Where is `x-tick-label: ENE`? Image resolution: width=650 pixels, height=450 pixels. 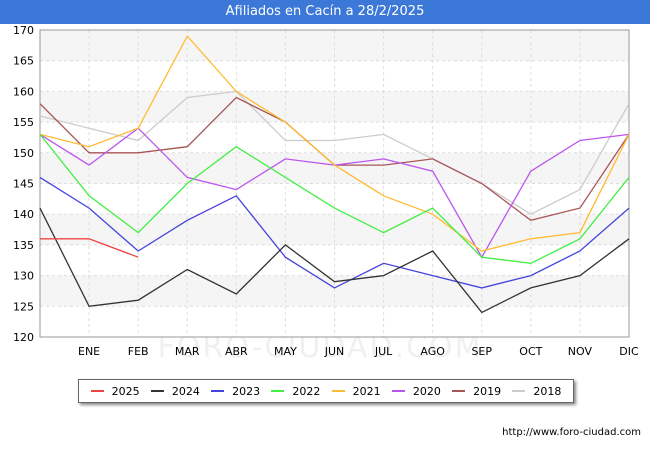 x-tick-label: ENE is located at coordinates (89, 351).